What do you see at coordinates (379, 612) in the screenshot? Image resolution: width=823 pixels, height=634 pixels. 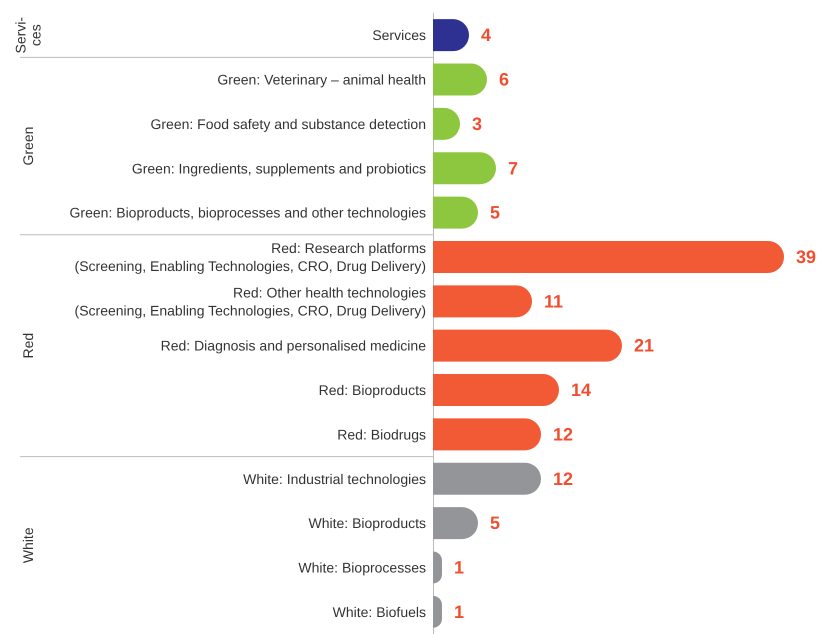 I see `y-tick-label: White: Biofuels` at bounding box center [379, 612].